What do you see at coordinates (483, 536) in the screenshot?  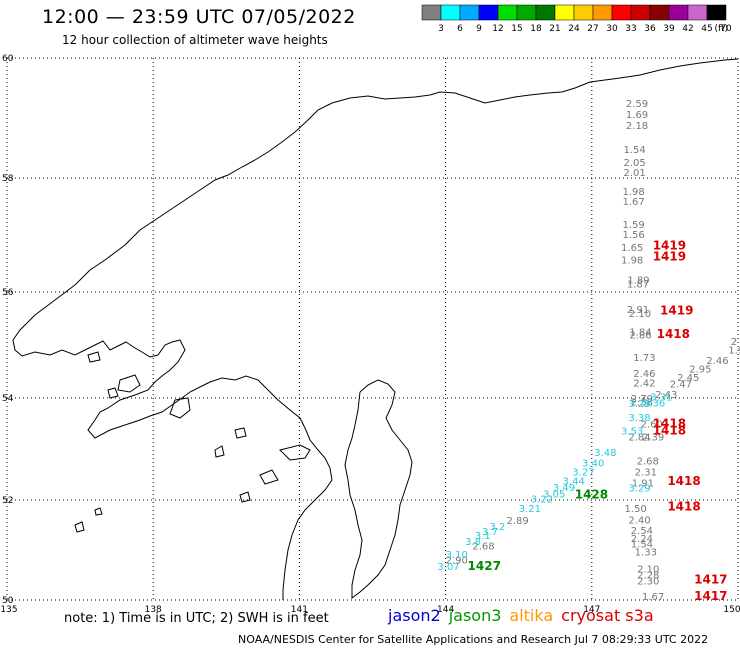 I see `wave-height-label: 3.1` at bounding box center [483, 536].